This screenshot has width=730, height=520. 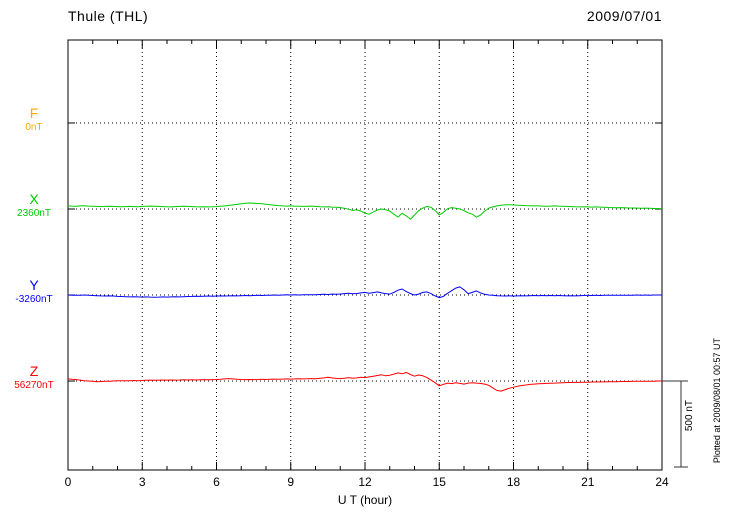 What do you see at coordinates (34, 385) in the screenshot?
I see `trace-baseline-z: 56270nT` at bounding box center [34, 385].